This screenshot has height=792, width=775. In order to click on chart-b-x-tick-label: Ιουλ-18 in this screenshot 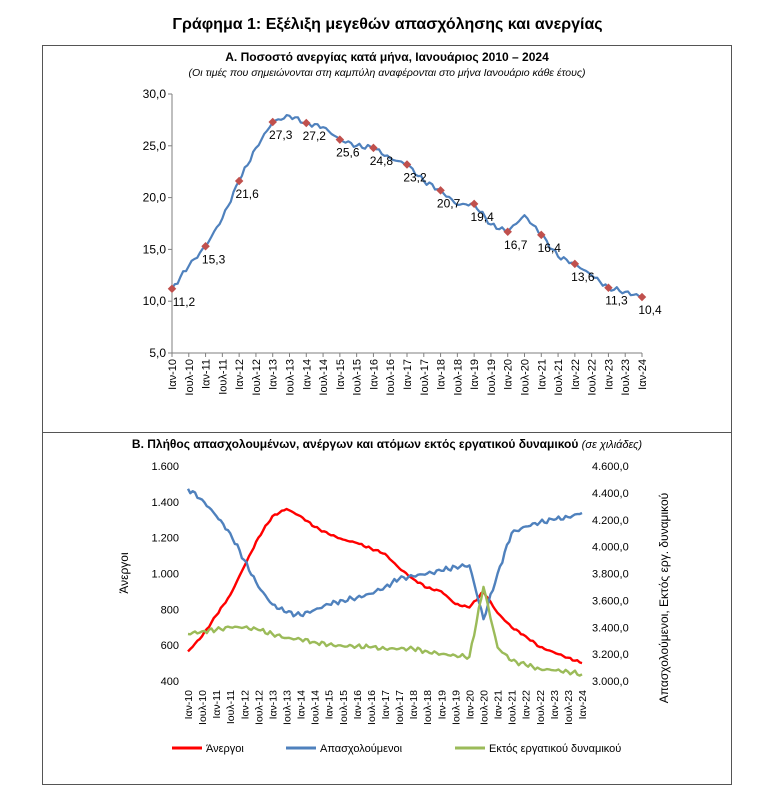, I will do `click(428, 707)`.